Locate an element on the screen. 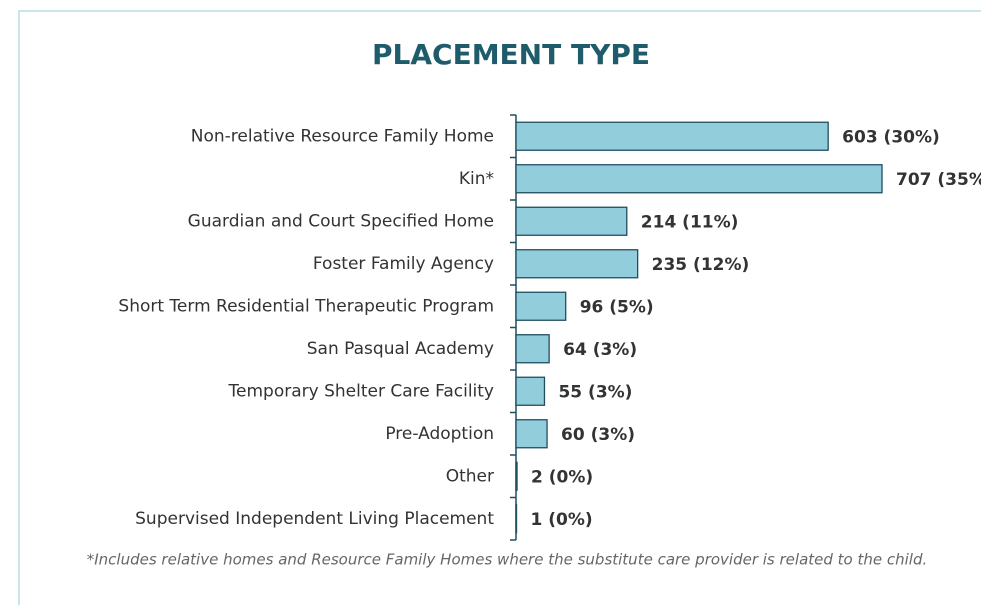 This screenshot has height=605, width=981. chart-title: PLACEMENT TYPE is located at coordinates (511, 54).